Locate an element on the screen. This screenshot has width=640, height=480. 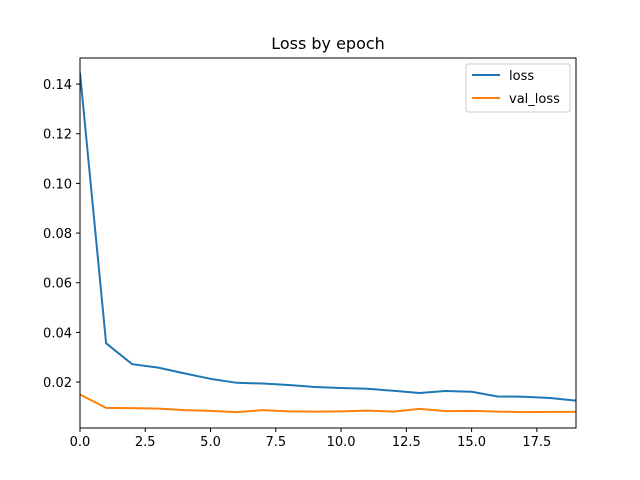
x-tick-label: 15.0 is located at coordinates (471, 442).